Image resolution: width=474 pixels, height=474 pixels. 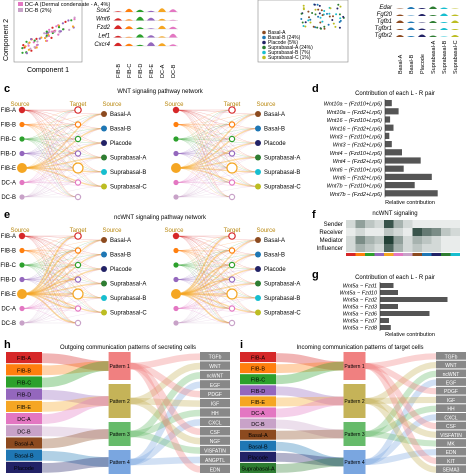 What do you see at coordinates (160, 92) in the screenshot?
I see `c-title: WNT signaling pathway network` at bounding box center [160, 92].